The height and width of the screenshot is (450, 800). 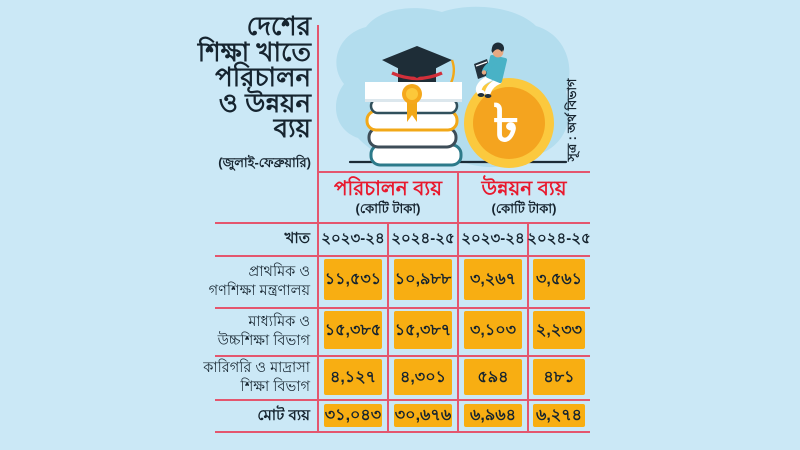 I want to click on value-text: ৩,৫৬১, so click(x=559, y=279).